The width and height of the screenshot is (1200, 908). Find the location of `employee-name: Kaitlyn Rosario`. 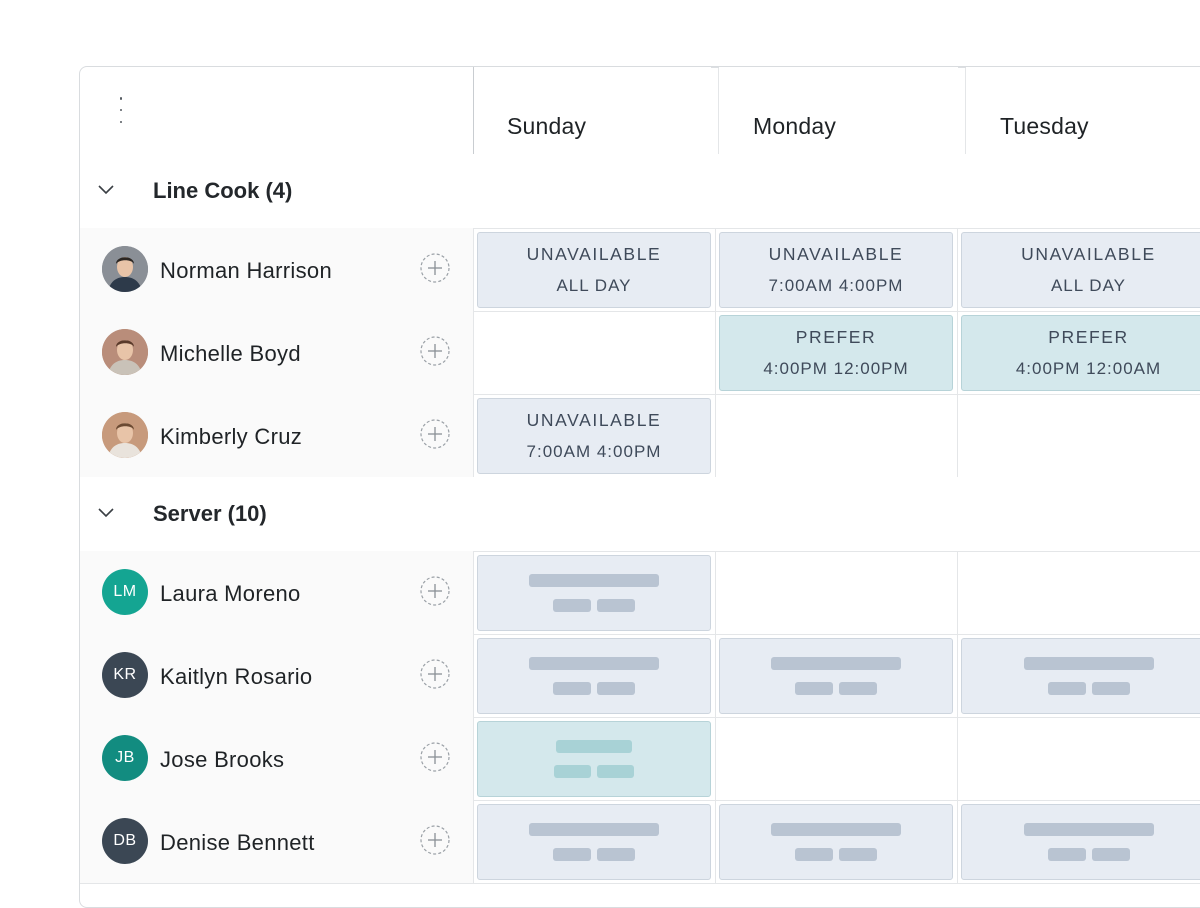

employee-name: Kaitlyn Rosario is located at coordinates (236, 676).